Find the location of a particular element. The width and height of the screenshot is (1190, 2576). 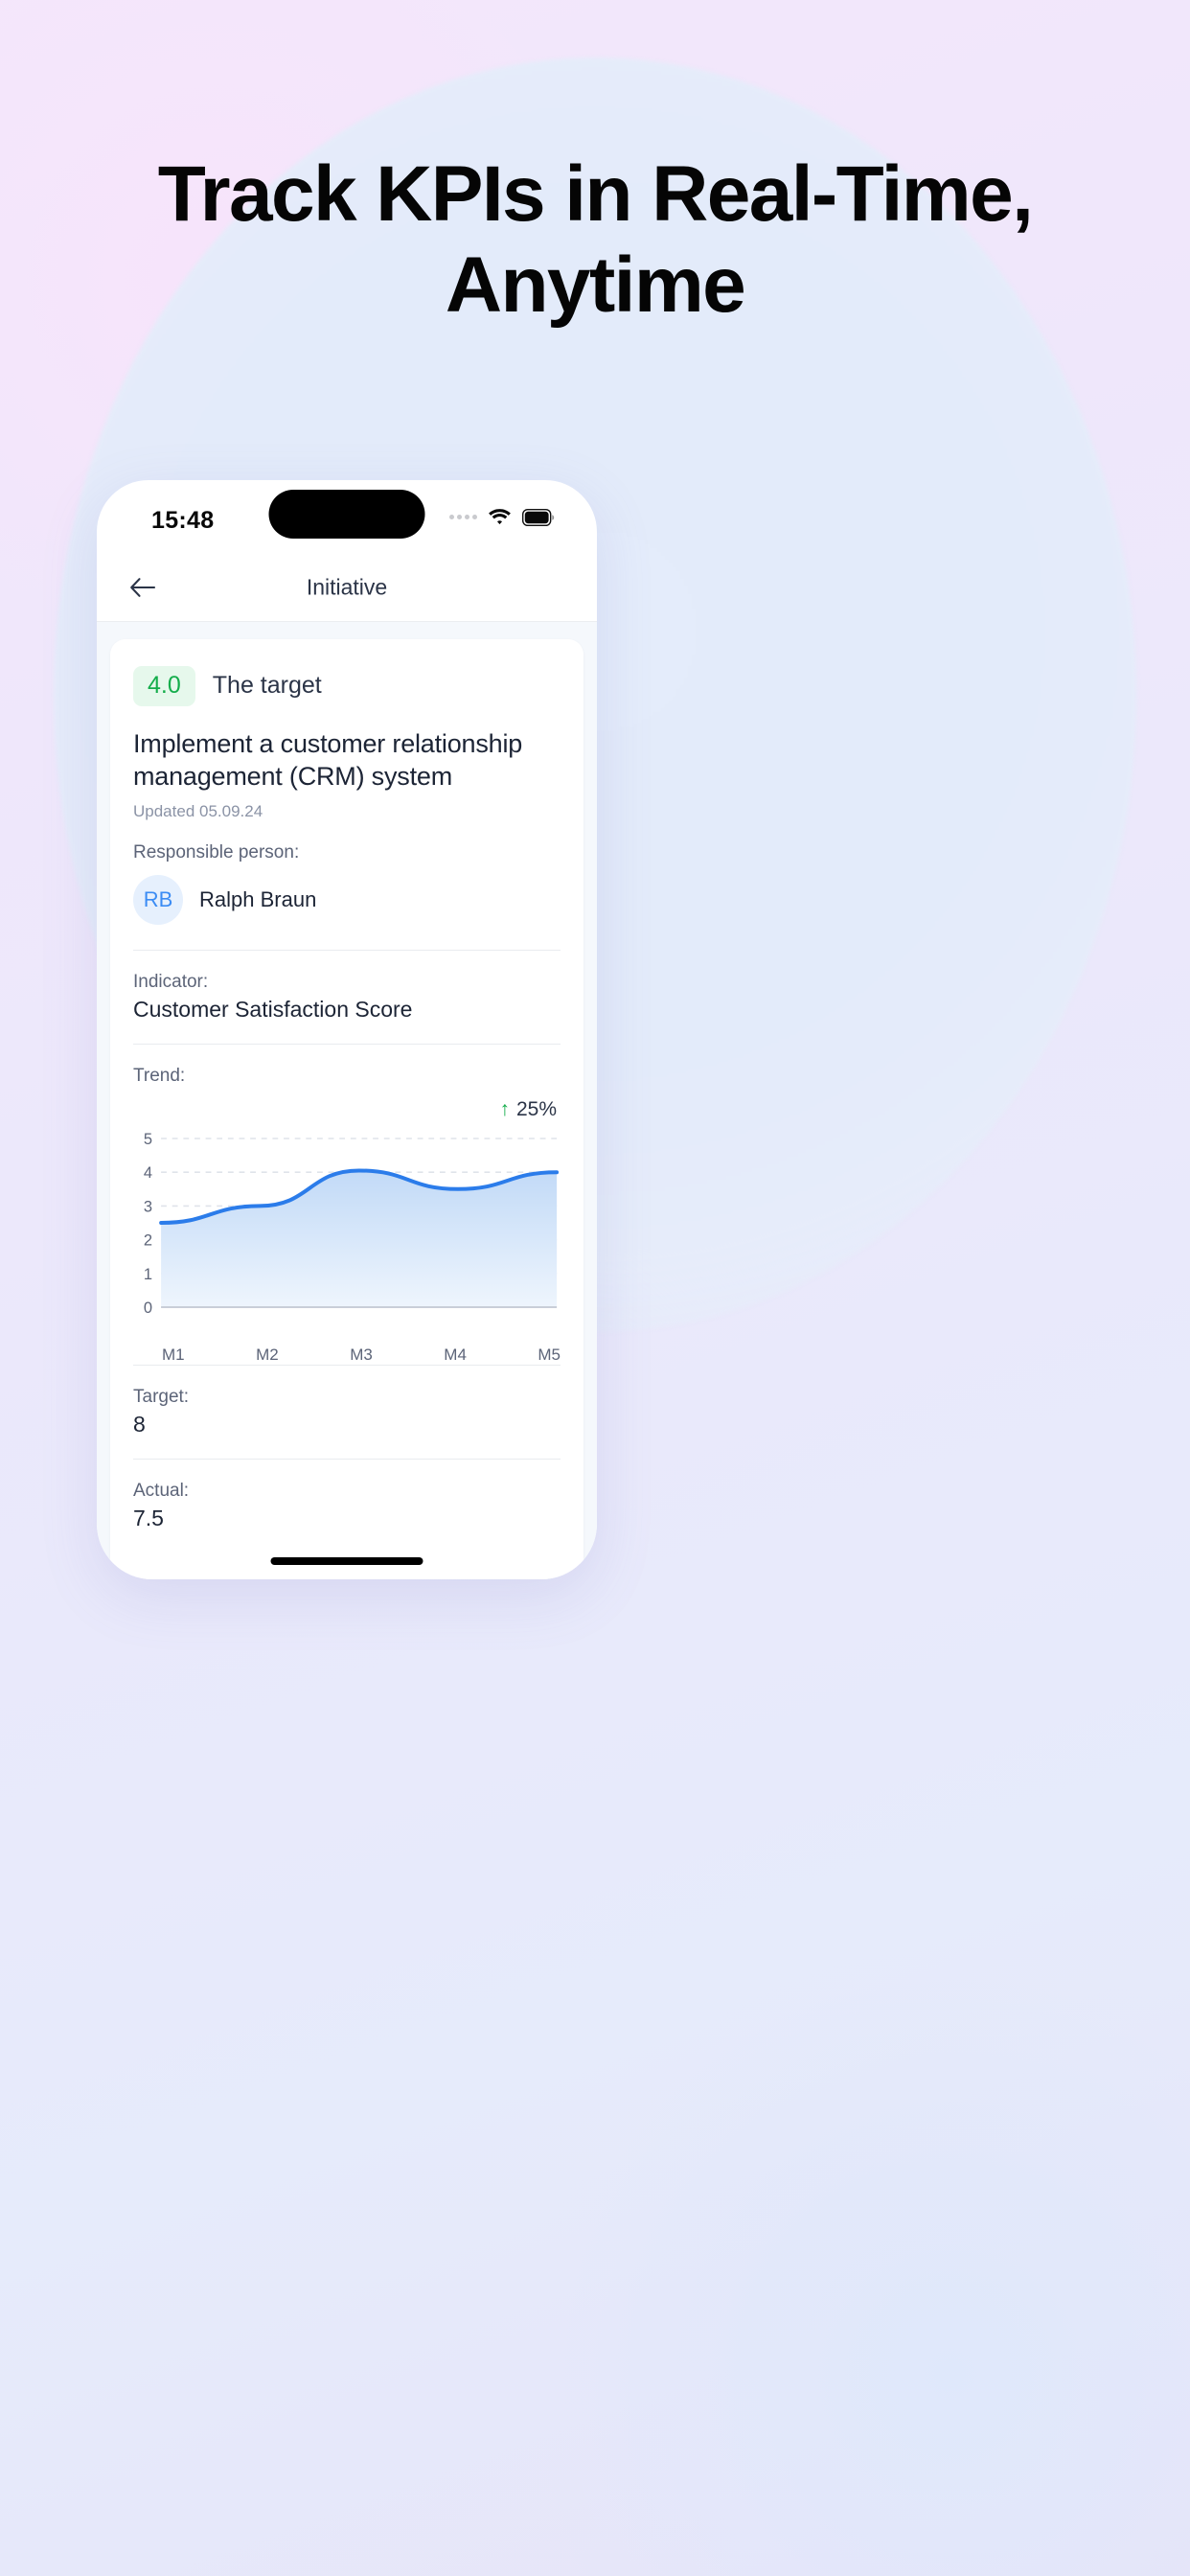

back-button is located at coordinates (143, 587).